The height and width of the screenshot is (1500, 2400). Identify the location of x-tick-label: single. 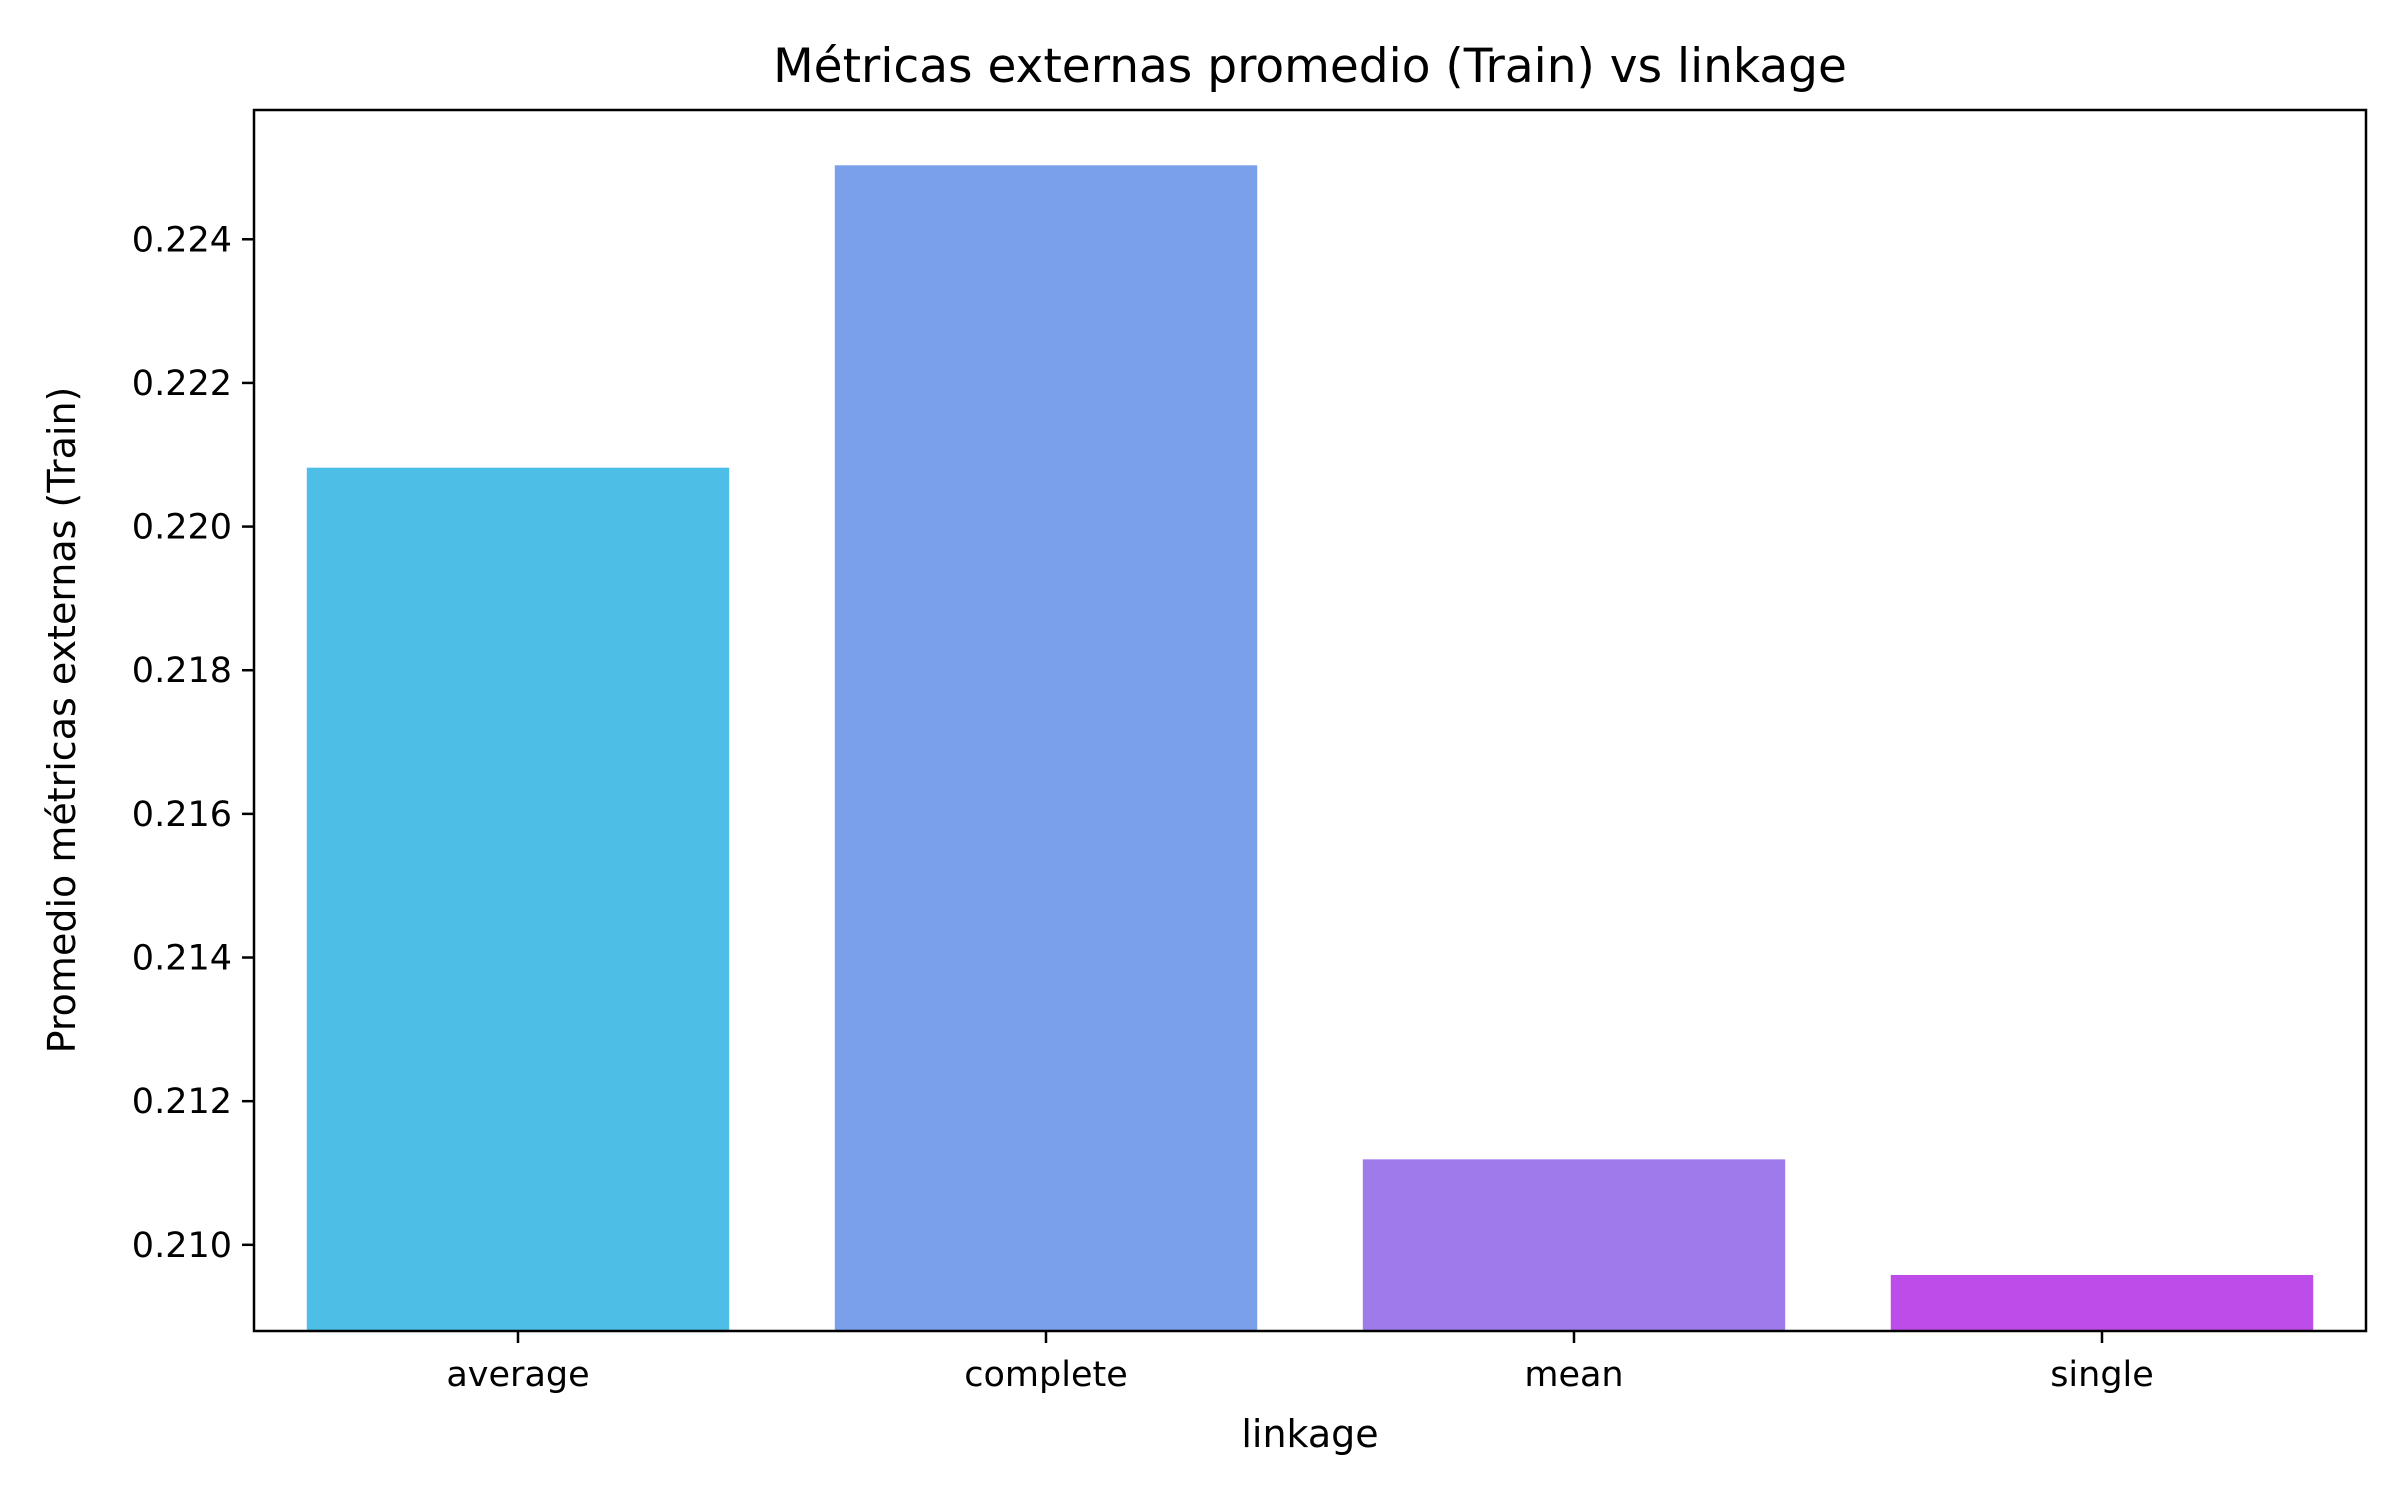
(2102, 1375).